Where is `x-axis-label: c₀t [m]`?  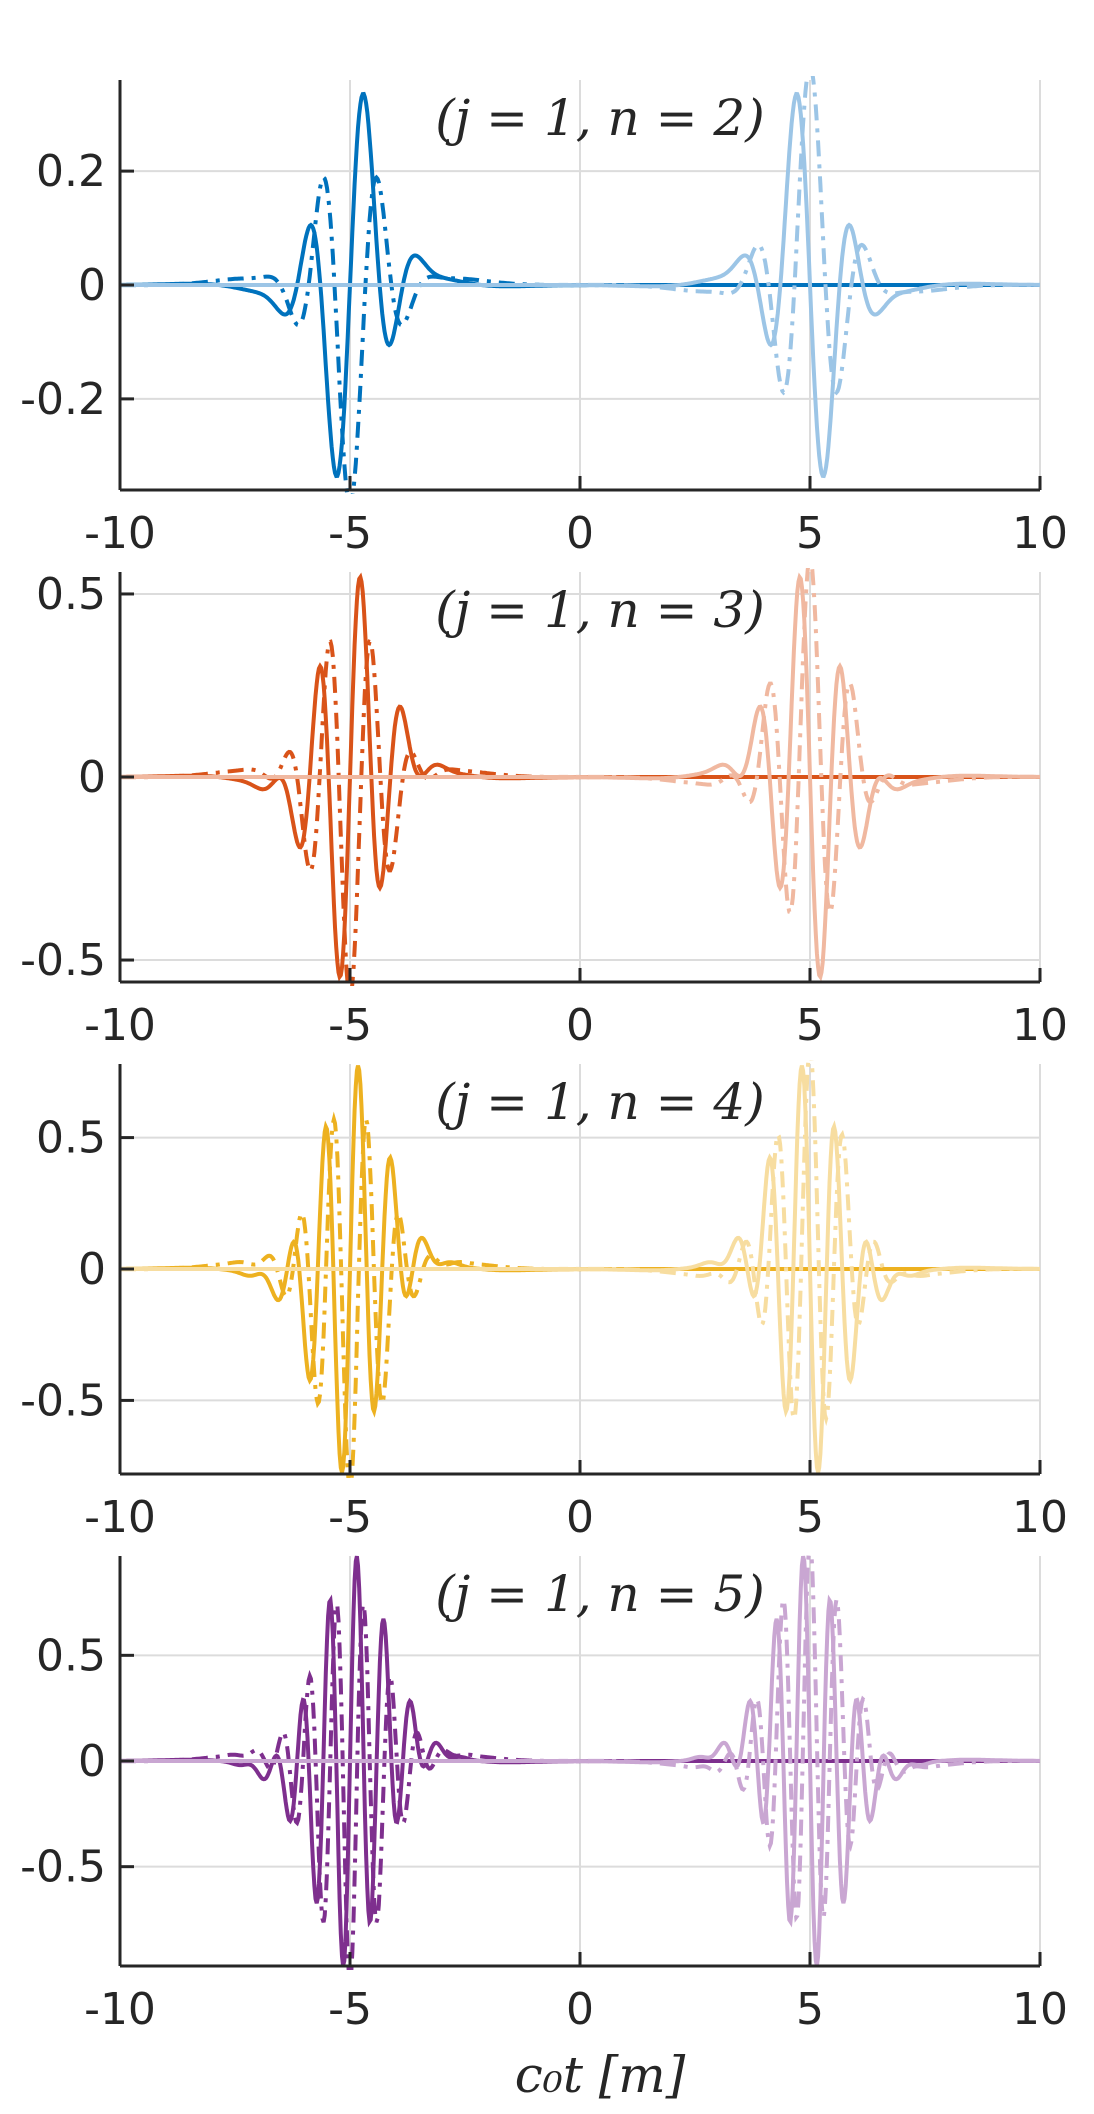 x-axis-label: c₀t [m] is located at coordinates (600, 2075).